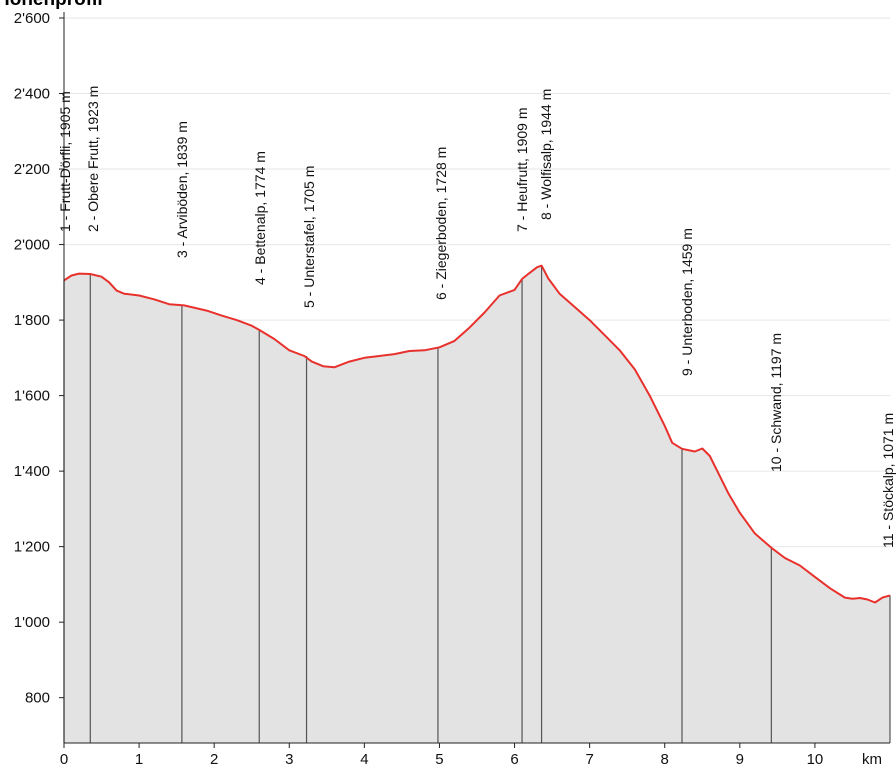 Image resolution: width=896 pixels, height=774 pixels. I want to click on waypoint-label-2: 2 - Obere Frutt, 1923 m, so click(93, 159).